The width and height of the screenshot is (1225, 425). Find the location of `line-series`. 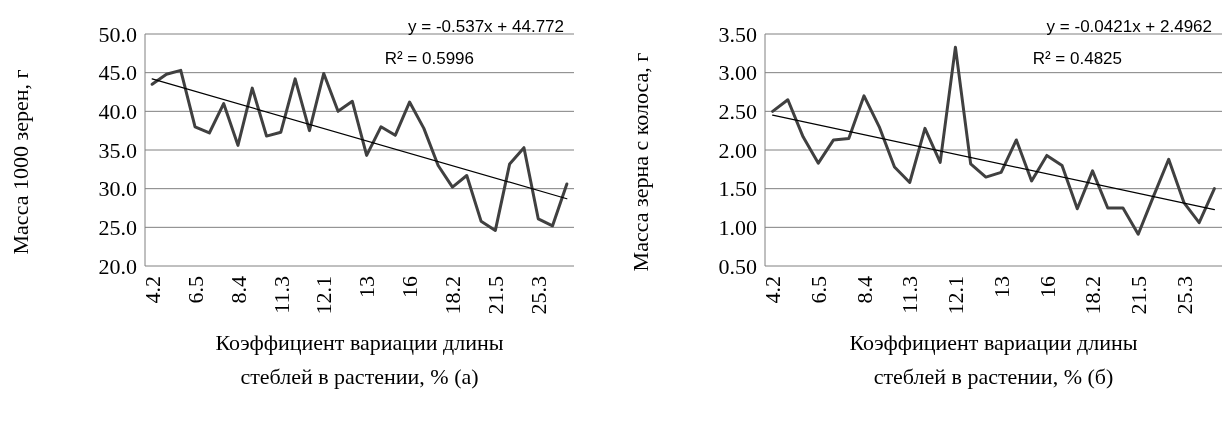

line-series is located at coordinates (359, 150).